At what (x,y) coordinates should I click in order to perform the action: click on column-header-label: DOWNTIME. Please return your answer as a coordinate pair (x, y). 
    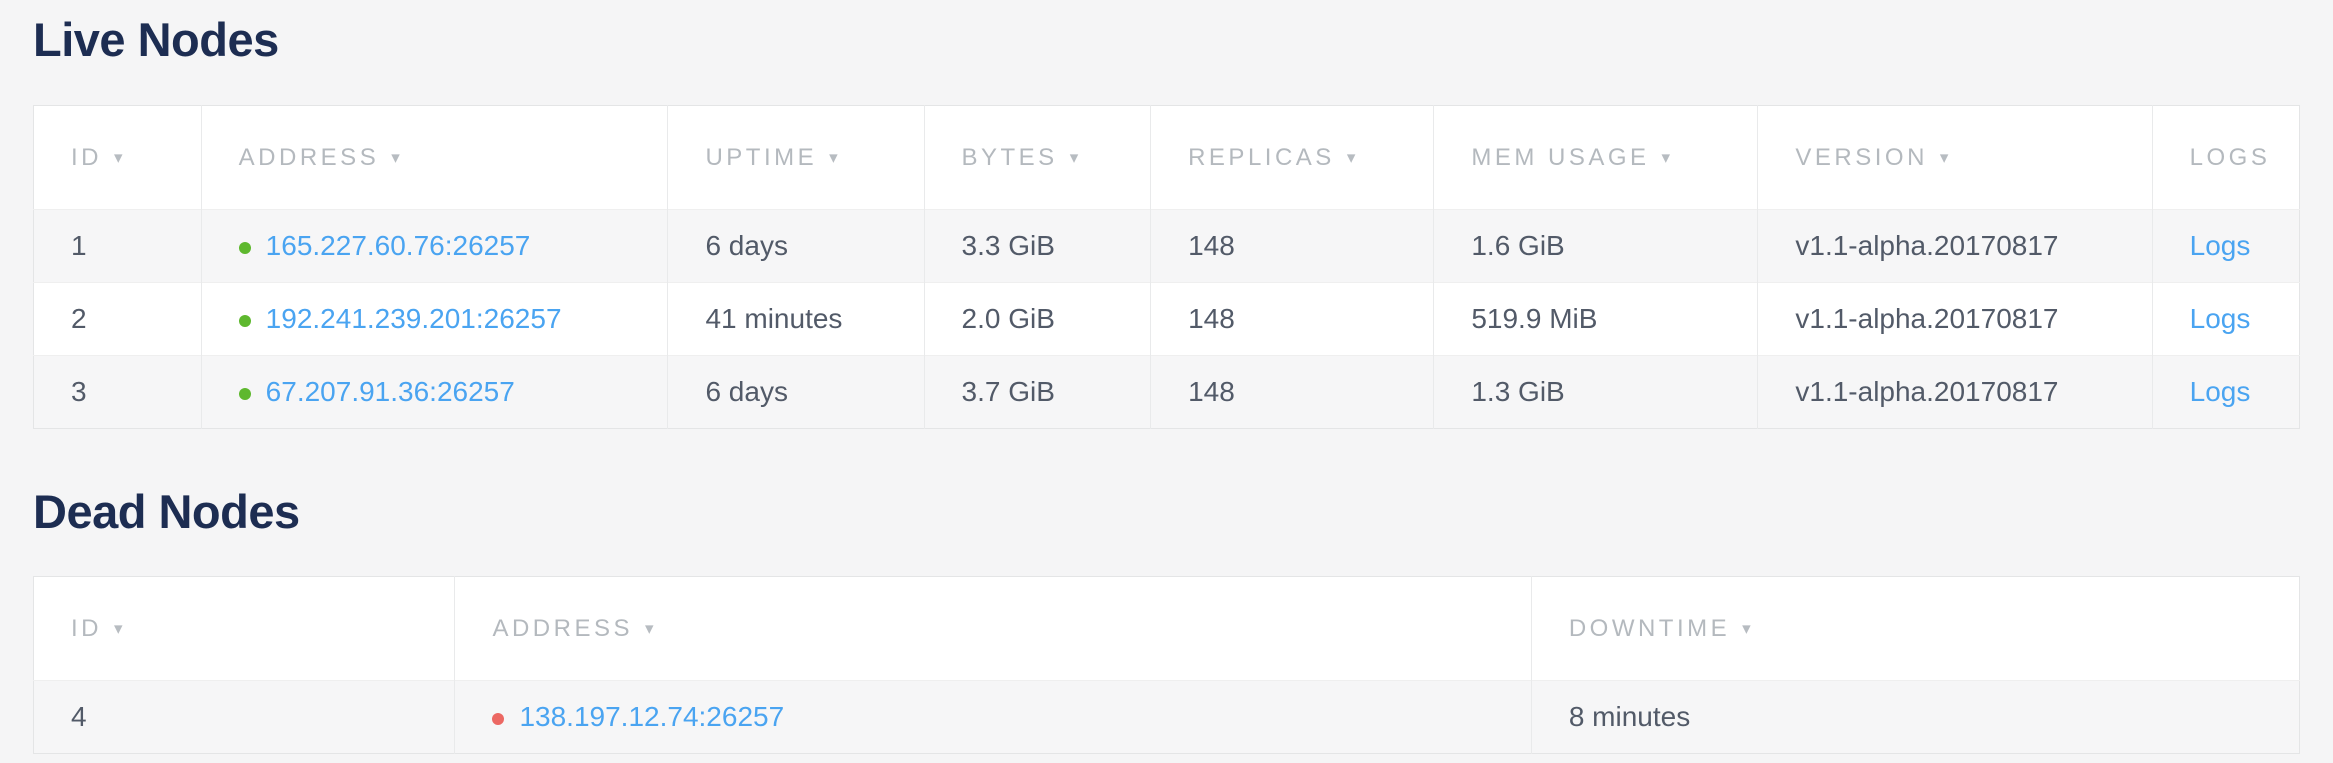
    Looking at the image, I should click on (1649, 628).